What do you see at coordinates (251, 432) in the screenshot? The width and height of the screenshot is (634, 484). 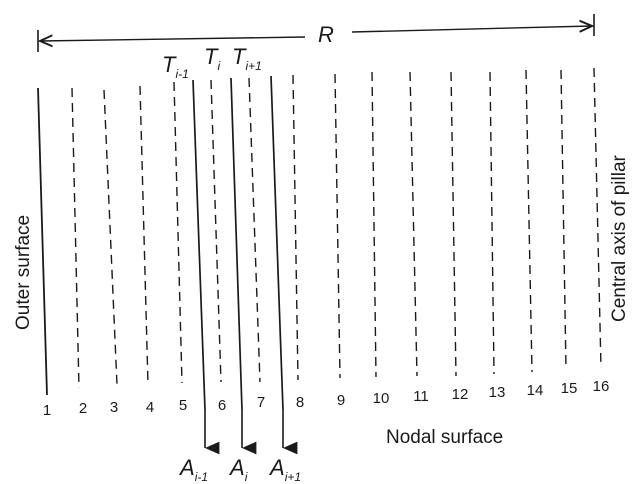 I see `area-arrows` at bounding box center [251, 432].